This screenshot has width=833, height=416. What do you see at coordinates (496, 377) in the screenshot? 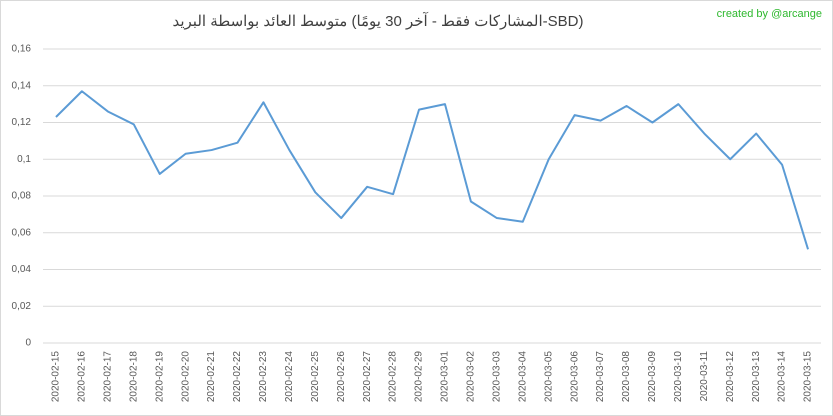
I see `x-tick-label: 2020-03-03` at bounding box center [496, 377].